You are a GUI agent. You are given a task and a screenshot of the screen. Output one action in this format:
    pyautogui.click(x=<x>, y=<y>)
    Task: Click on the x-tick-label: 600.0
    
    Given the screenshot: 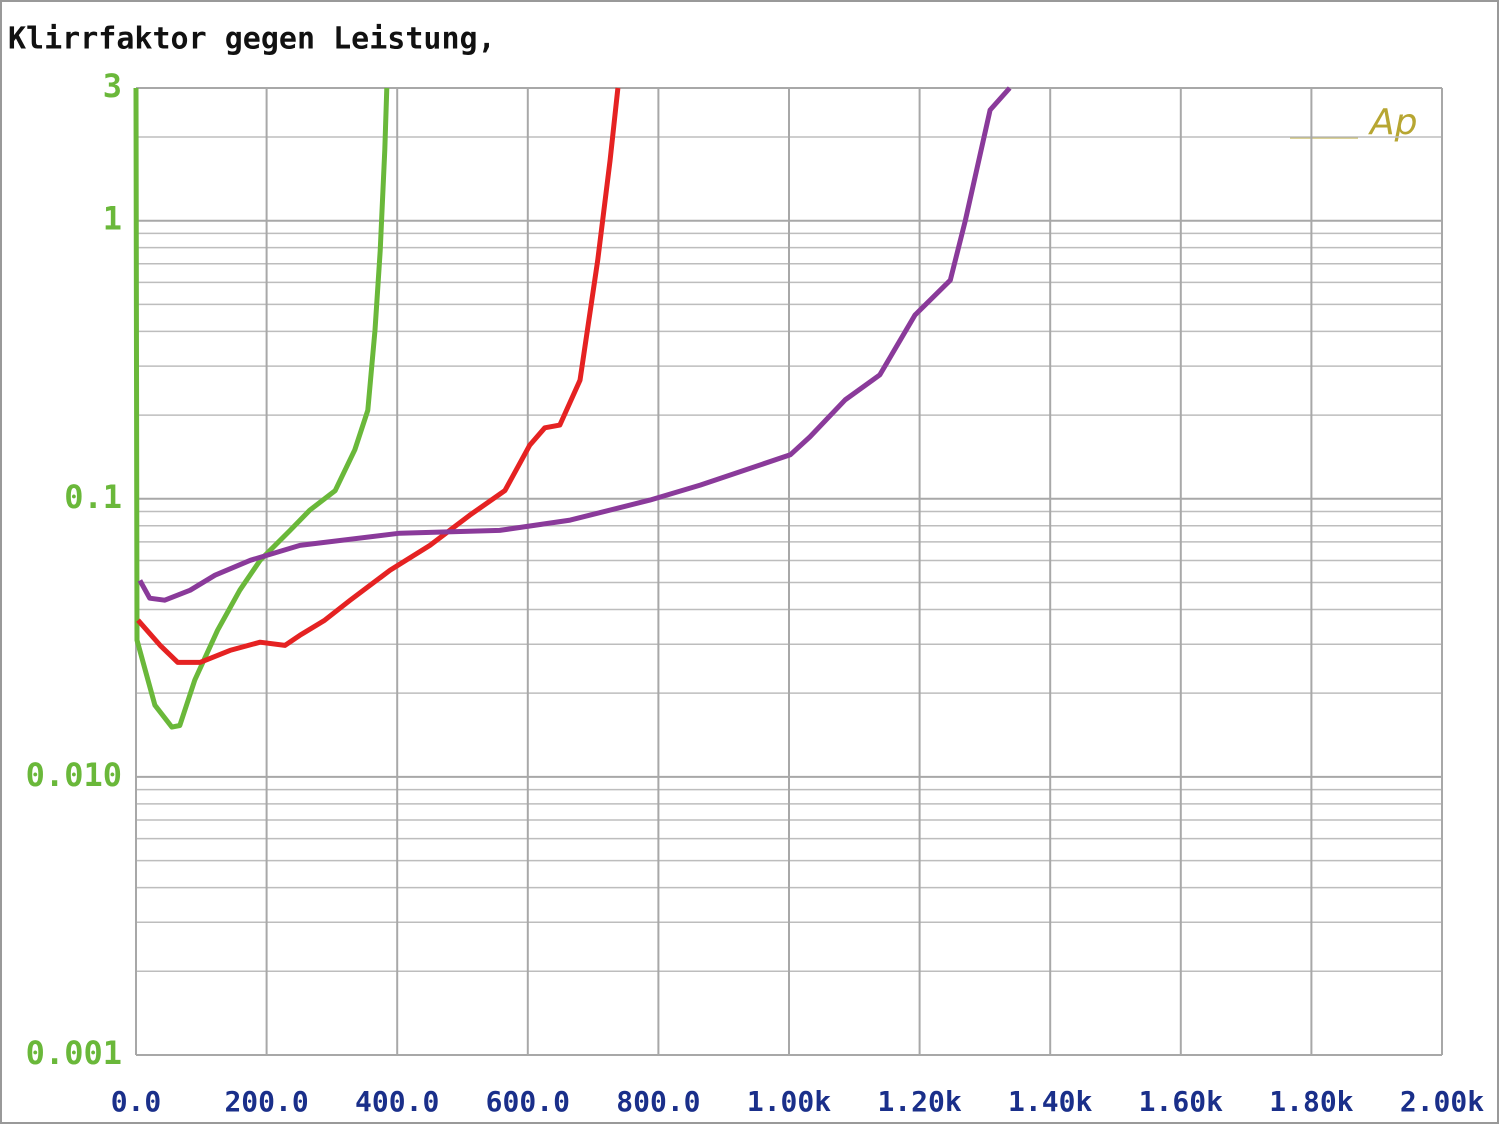 What is the action you would take?
    pyautogui.click(x=528, y=1101)
    